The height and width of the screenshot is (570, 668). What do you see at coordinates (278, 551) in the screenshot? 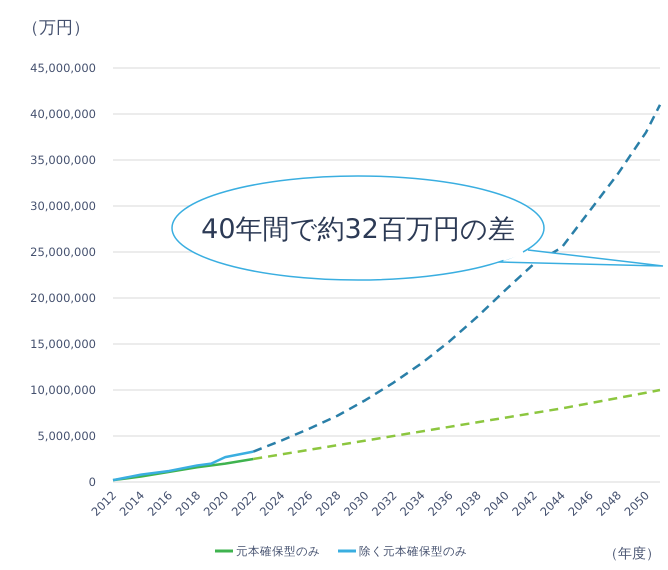
I see `legend-label: 元本確保型のみ` at bounding box center [278, 551].